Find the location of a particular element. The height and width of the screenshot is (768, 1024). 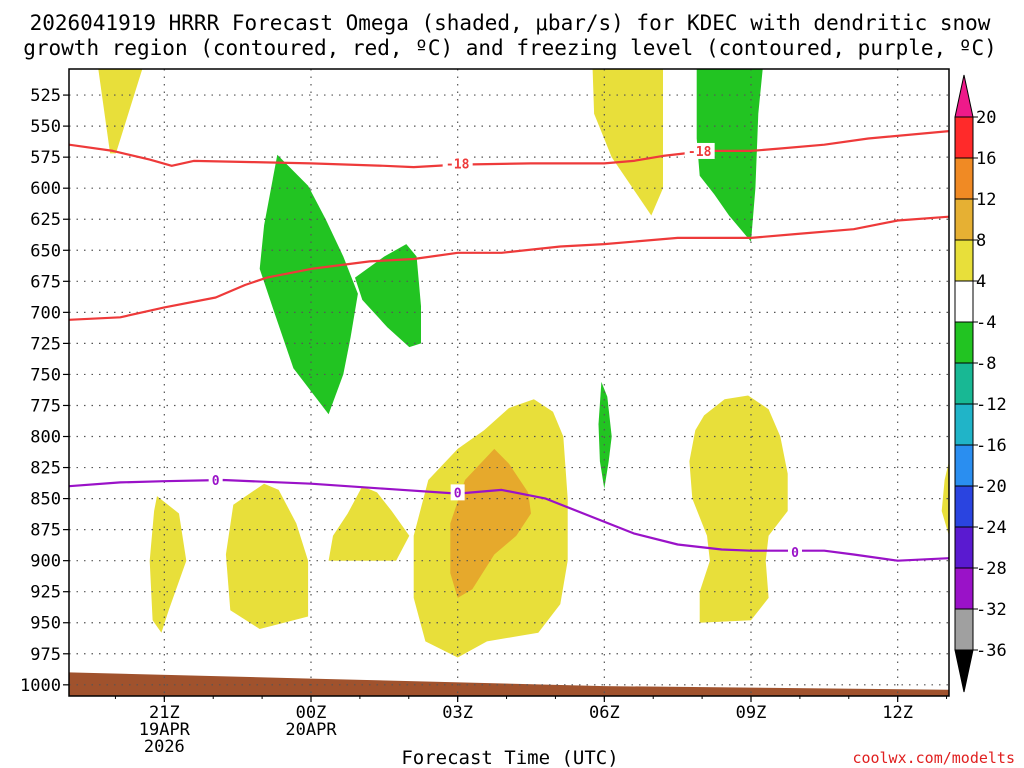

colorbar-label: 20 is located at coordinates (986, 118).